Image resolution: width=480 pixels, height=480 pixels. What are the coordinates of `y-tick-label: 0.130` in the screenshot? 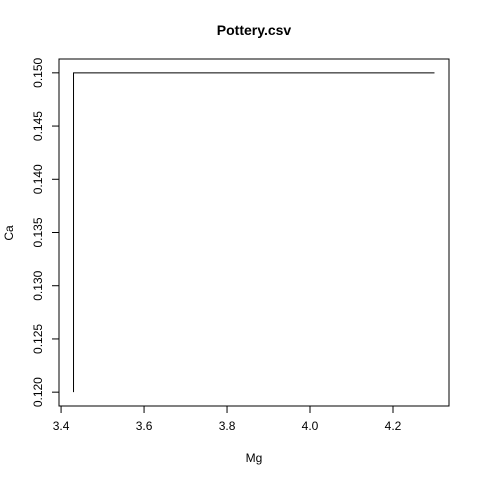 It's located at (38, 285).